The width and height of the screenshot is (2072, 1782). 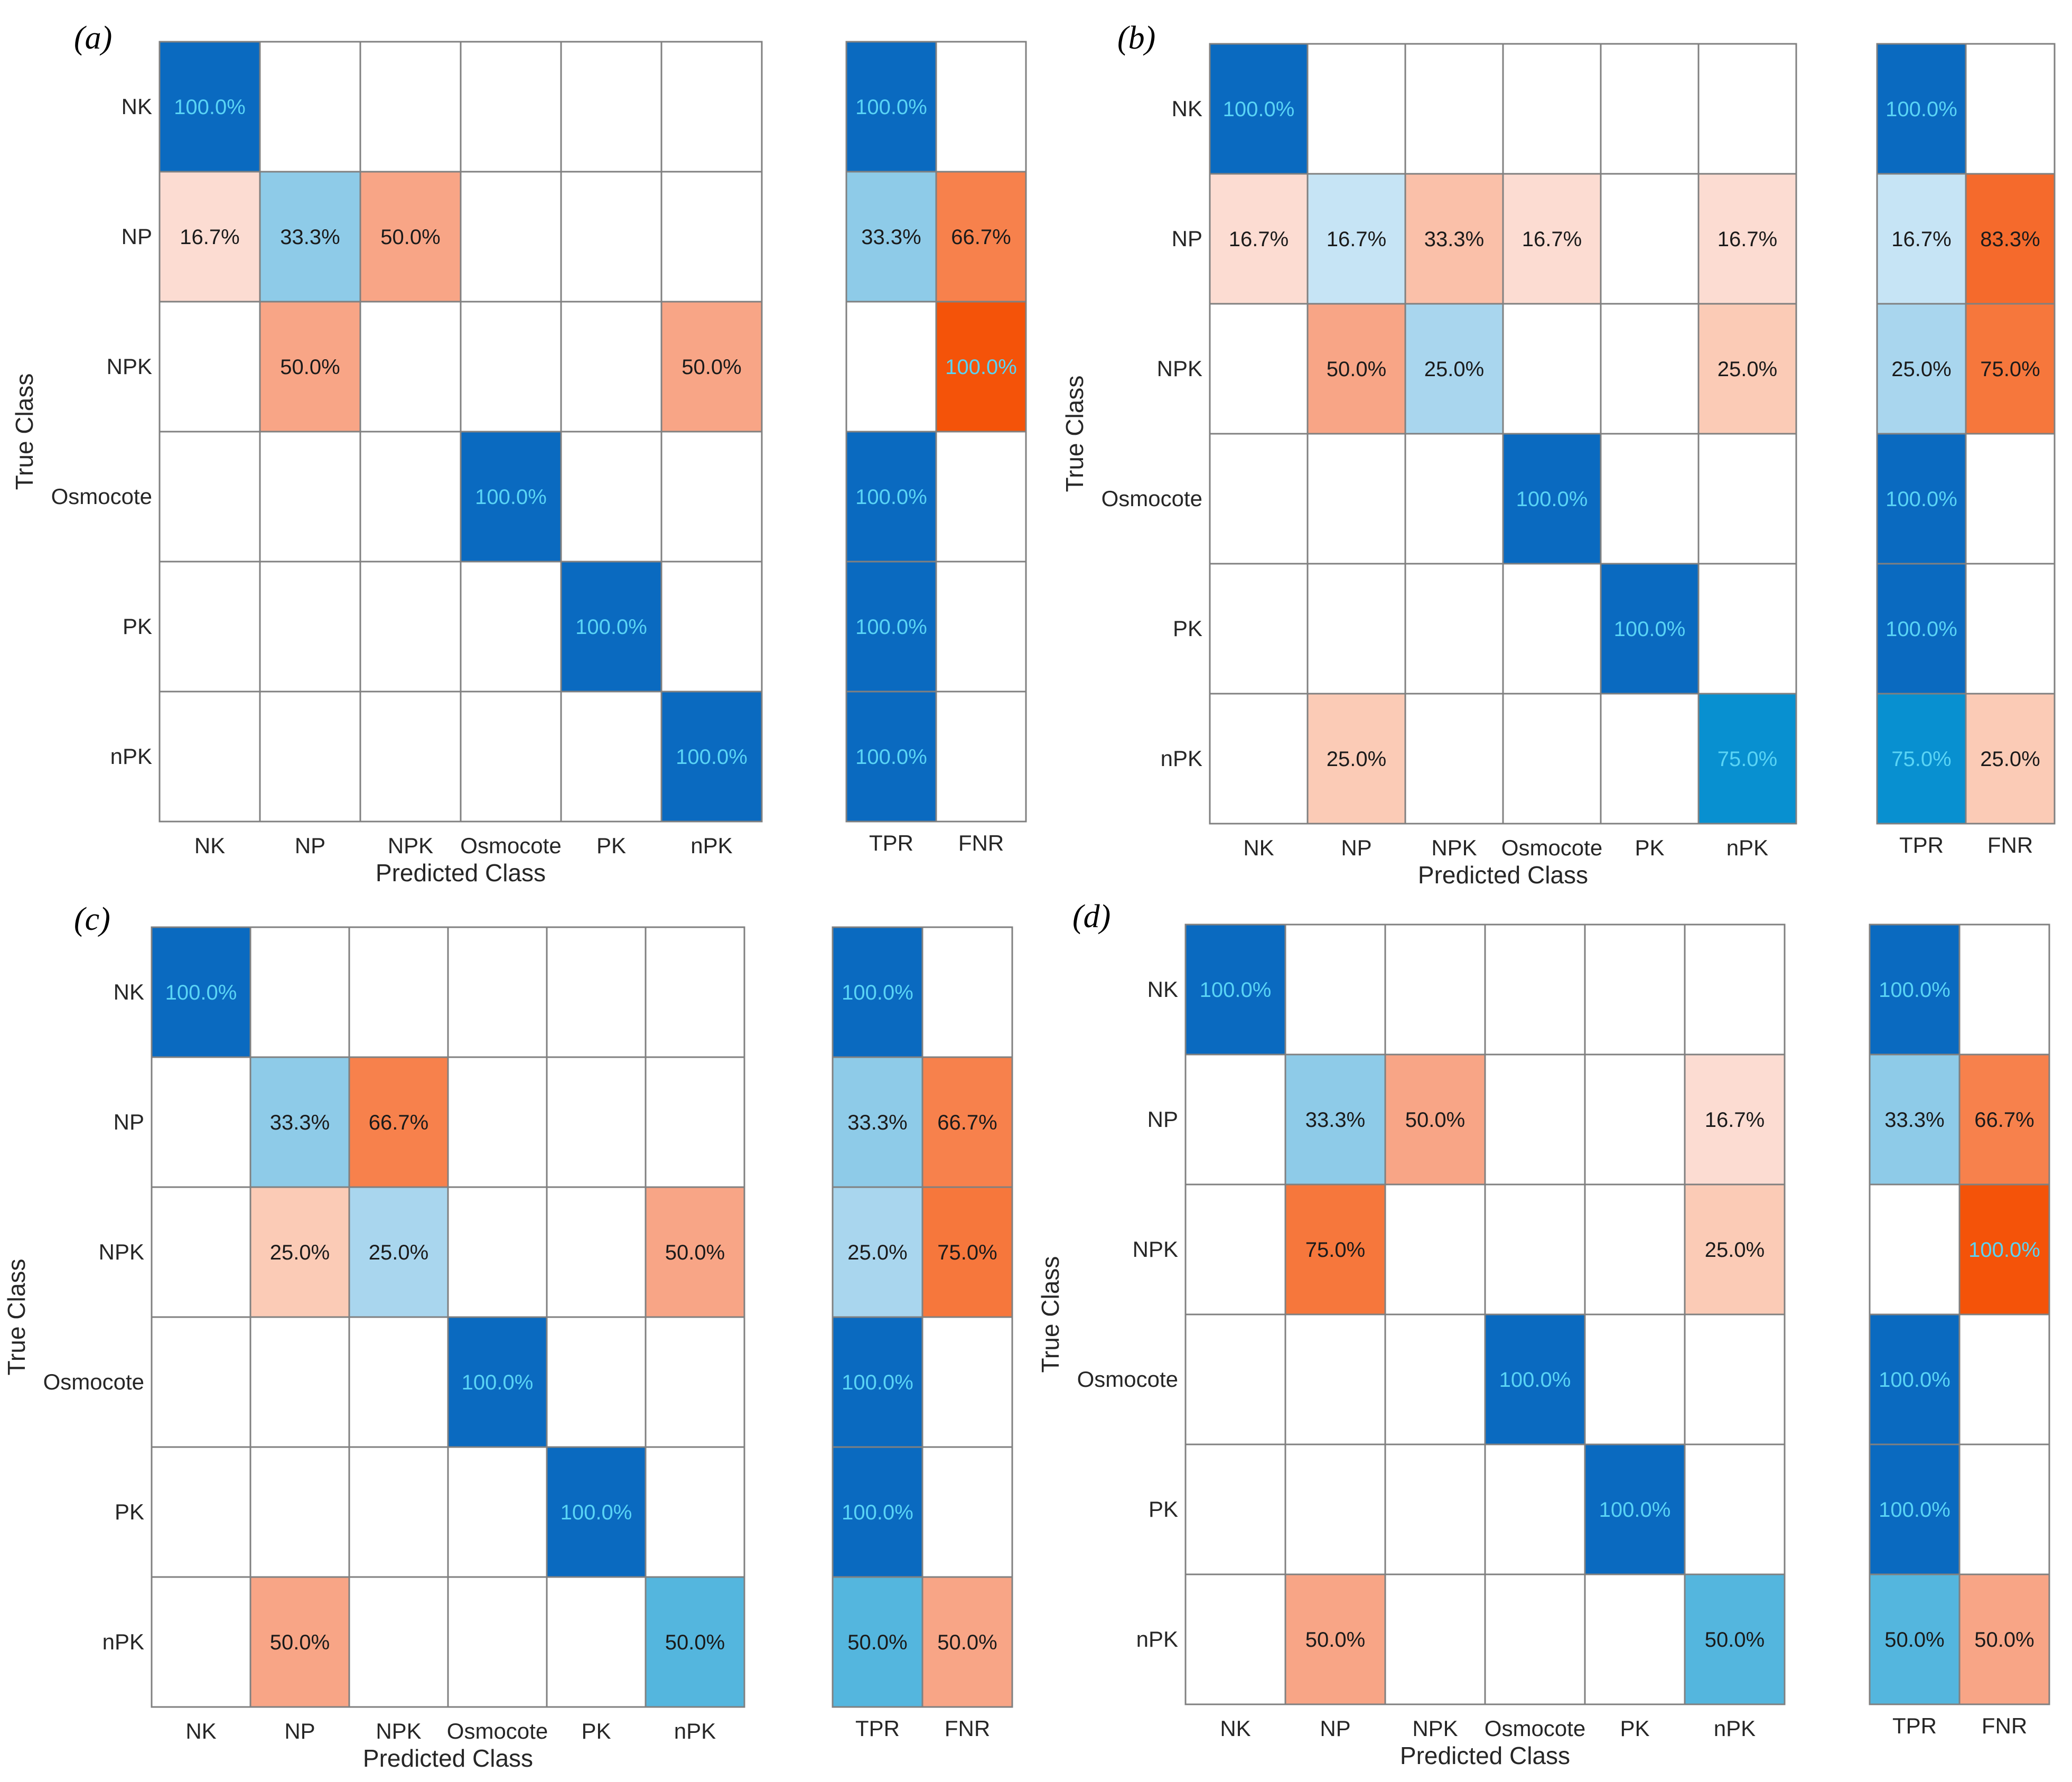 I want to click on fnr-cell-label: 66.7%, so click(x=967, y=1122).